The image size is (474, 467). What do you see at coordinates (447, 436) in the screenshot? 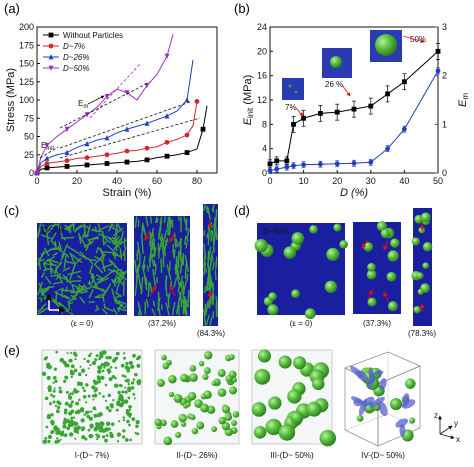
I see `panel-e-axis-x` at bounding box center [447, 436].